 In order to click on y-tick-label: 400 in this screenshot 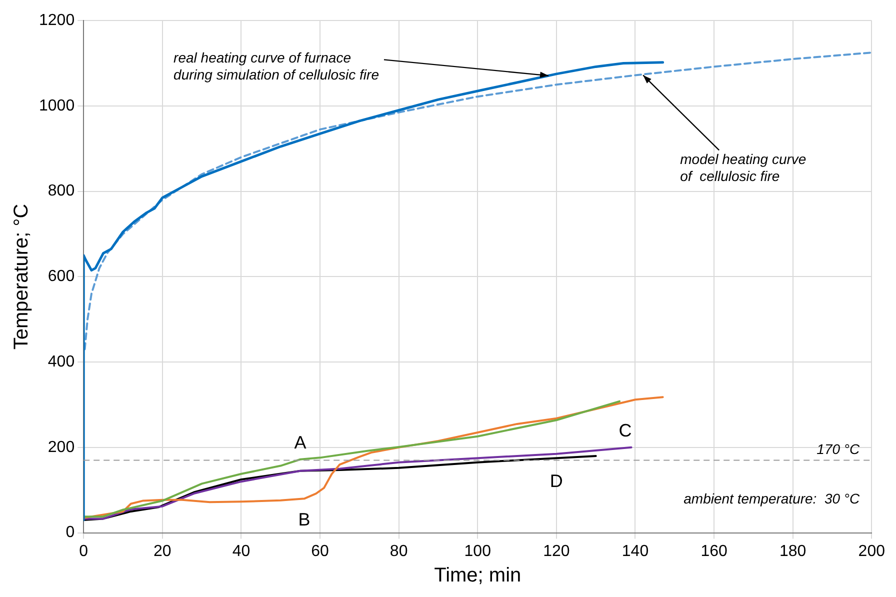, I will do `click(61, 361)`.